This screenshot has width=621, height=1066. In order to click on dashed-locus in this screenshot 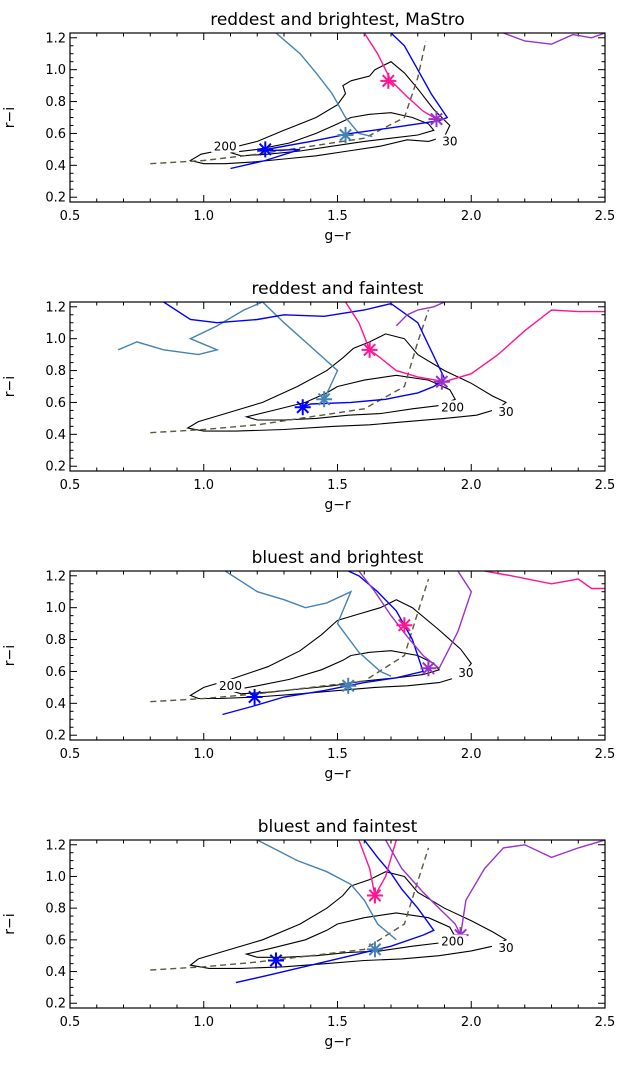, I will do `click(290, 909)`.